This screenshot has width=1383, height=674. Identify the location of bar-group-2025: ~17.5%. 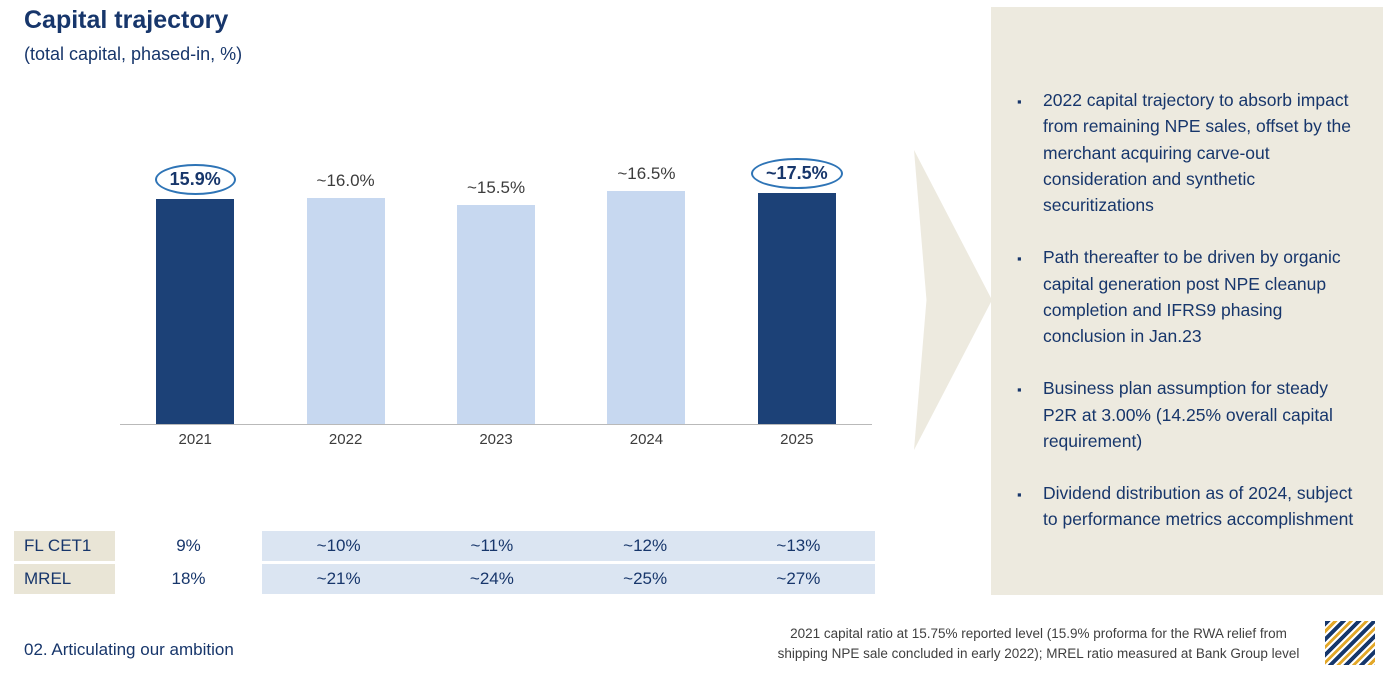
(797, 291).